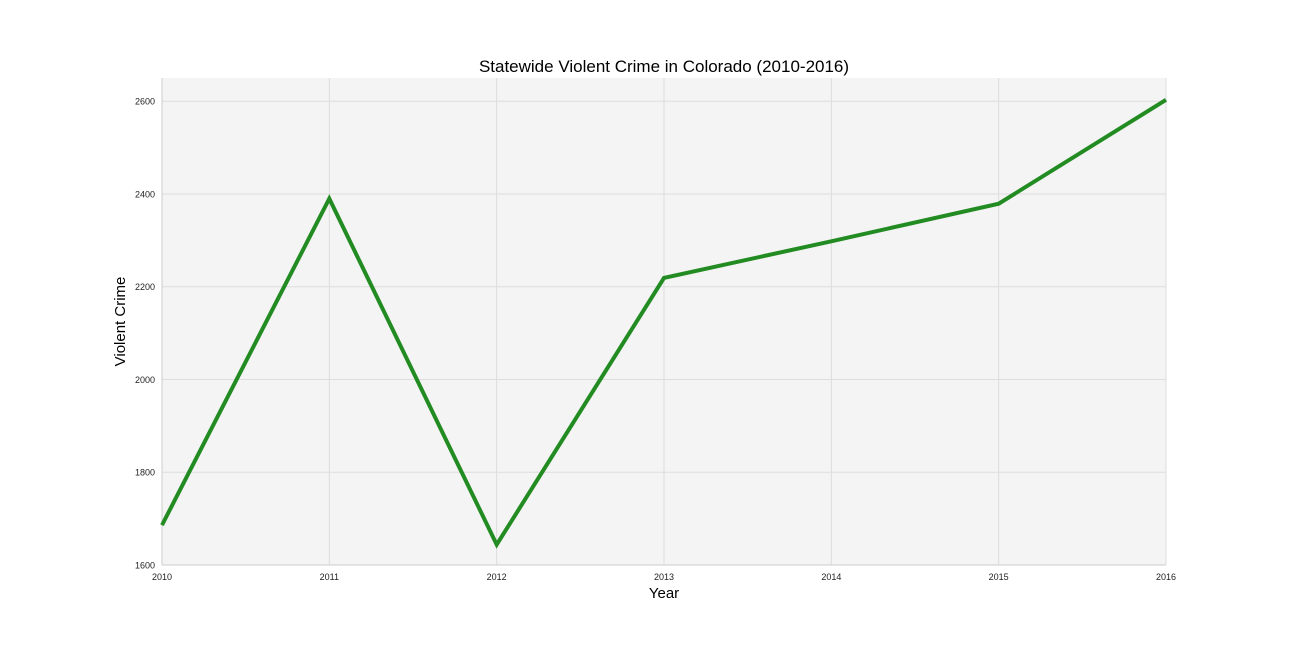 The width and height of the screenshot is (1296, 653). What do you see at coordinates (831, 577) in the screenshot?
I see `x-tick-label: 2014` at bounding box center [831, 577].